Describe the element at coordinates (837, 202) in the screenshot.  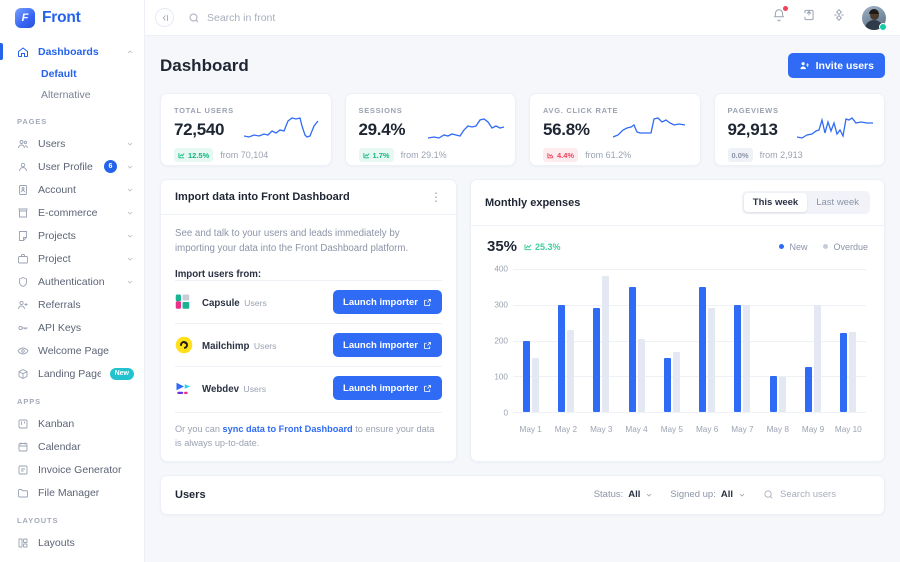
I see `range-last-week: Last week` at that location.